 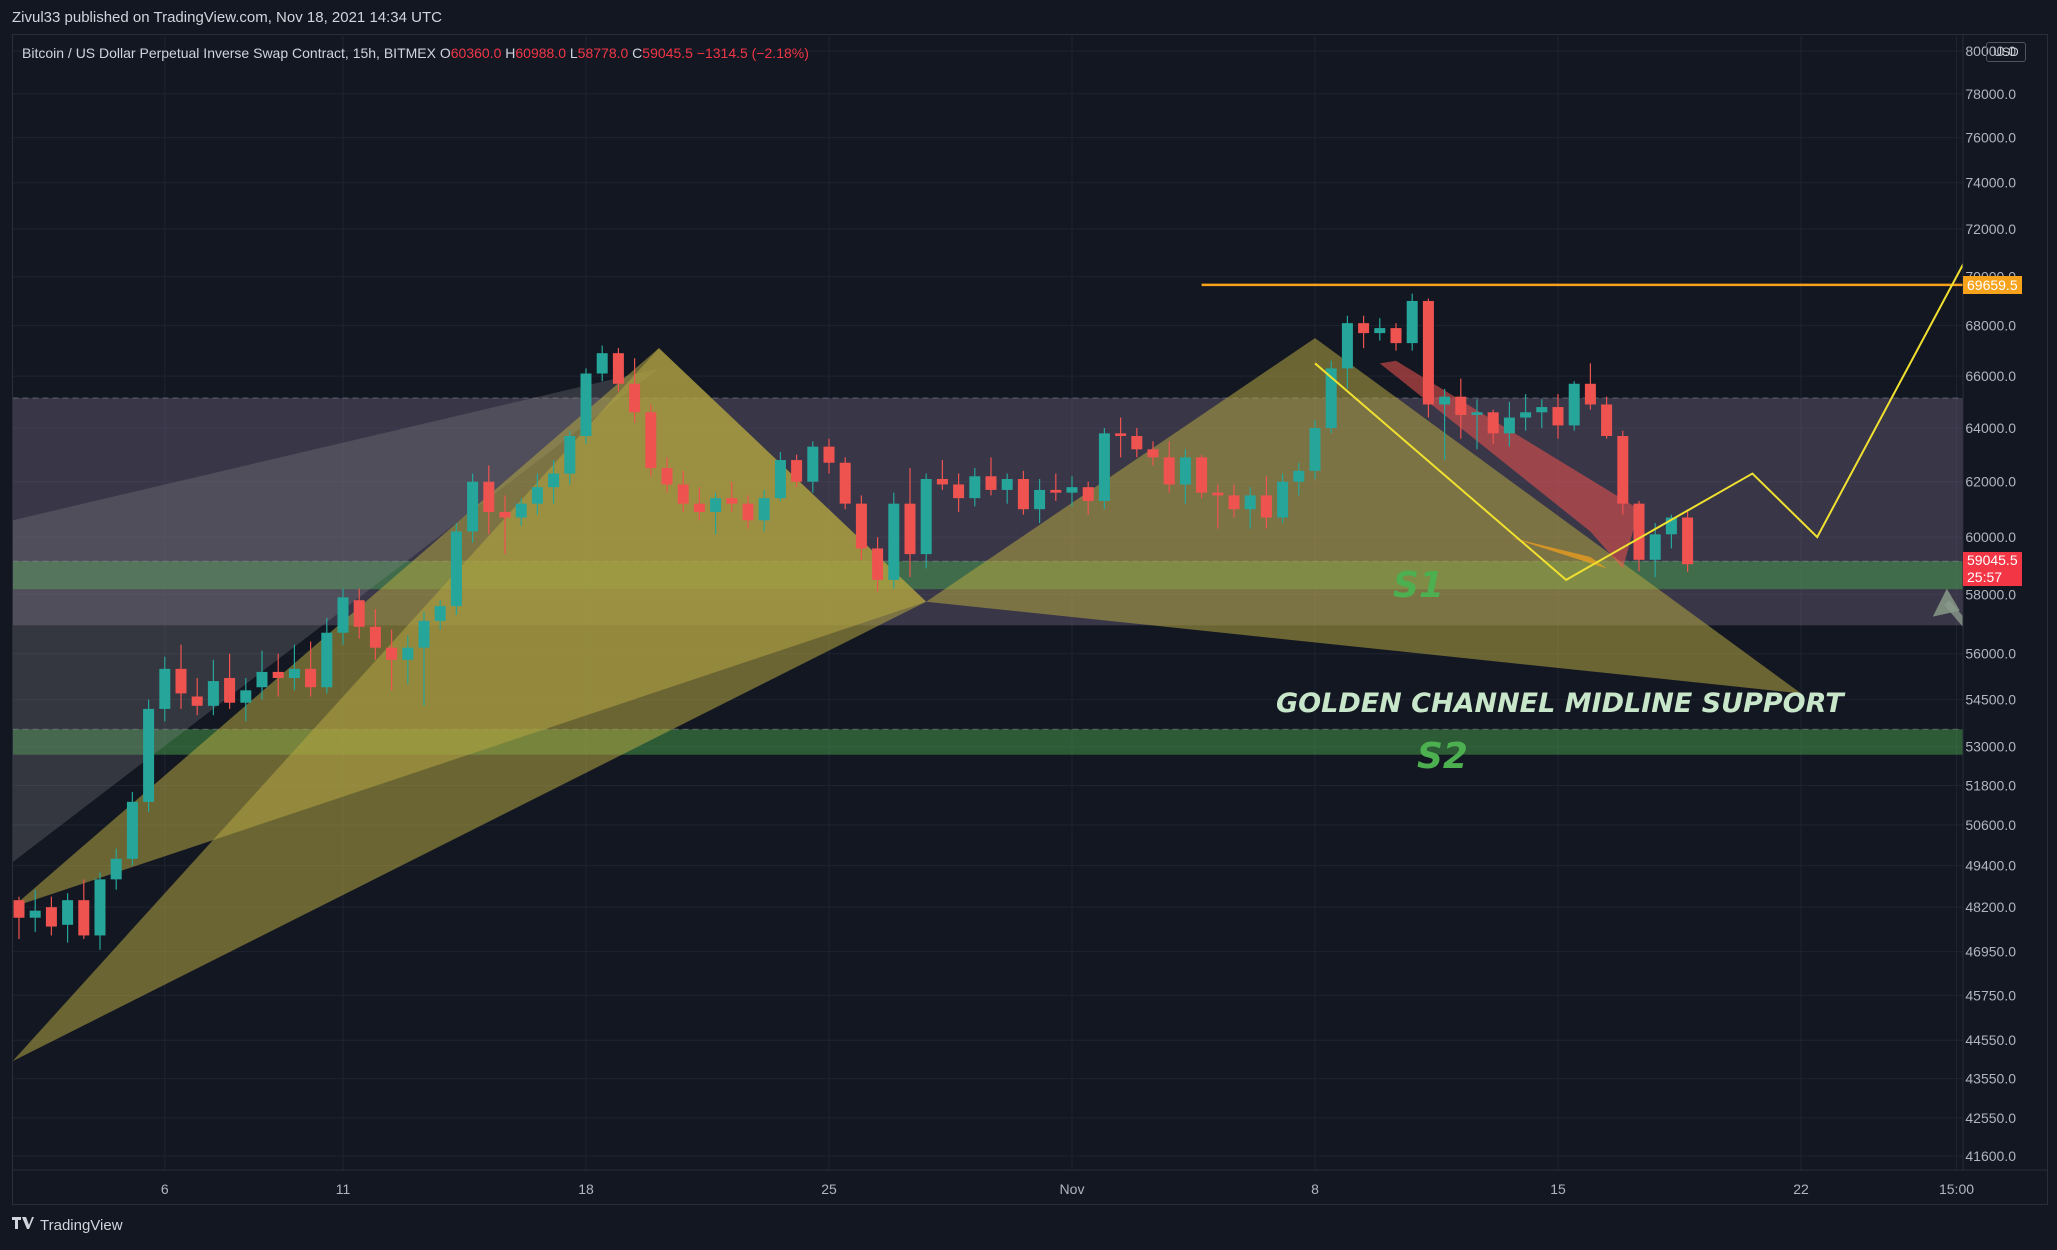 I want to click on grey-arrow-head, so click(x=1946, y=602).